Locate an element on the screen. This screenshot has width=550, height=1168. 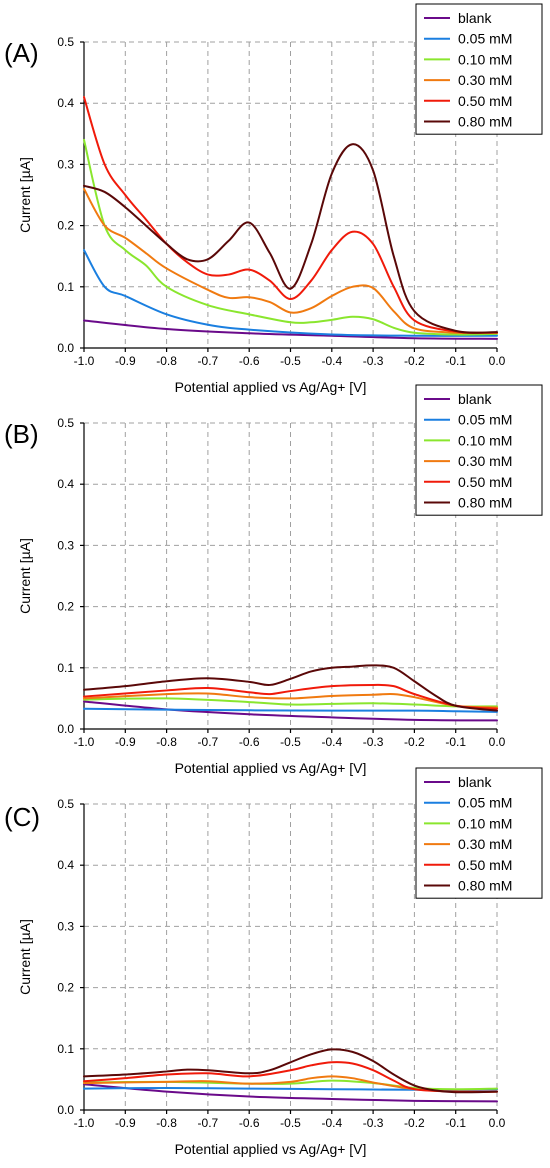
panel-label: (B) is located at coordinates (21, 434).